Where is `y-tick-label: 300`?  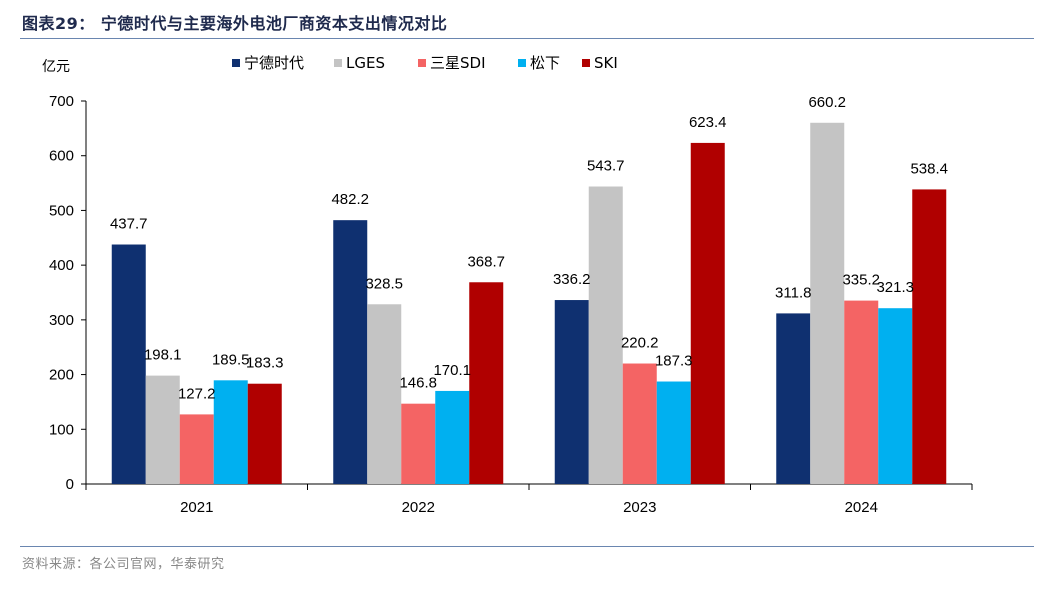
y-tick-label: 300 is located at coordinates (61, 320).